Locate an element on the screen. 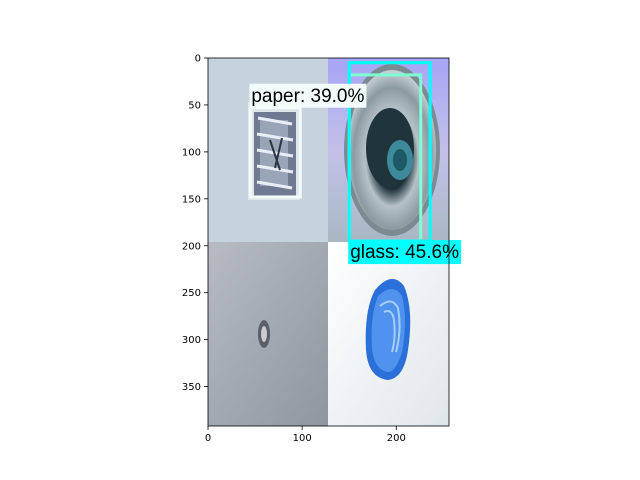 The width and height of the screenshot is (640, 480). x-tick-label: 200 is located at coordinates (396, 438).